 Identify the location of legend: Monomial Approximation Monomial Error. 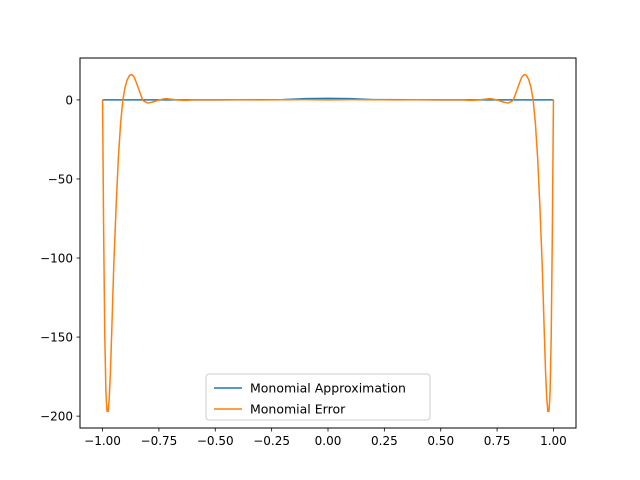
(318, 397).